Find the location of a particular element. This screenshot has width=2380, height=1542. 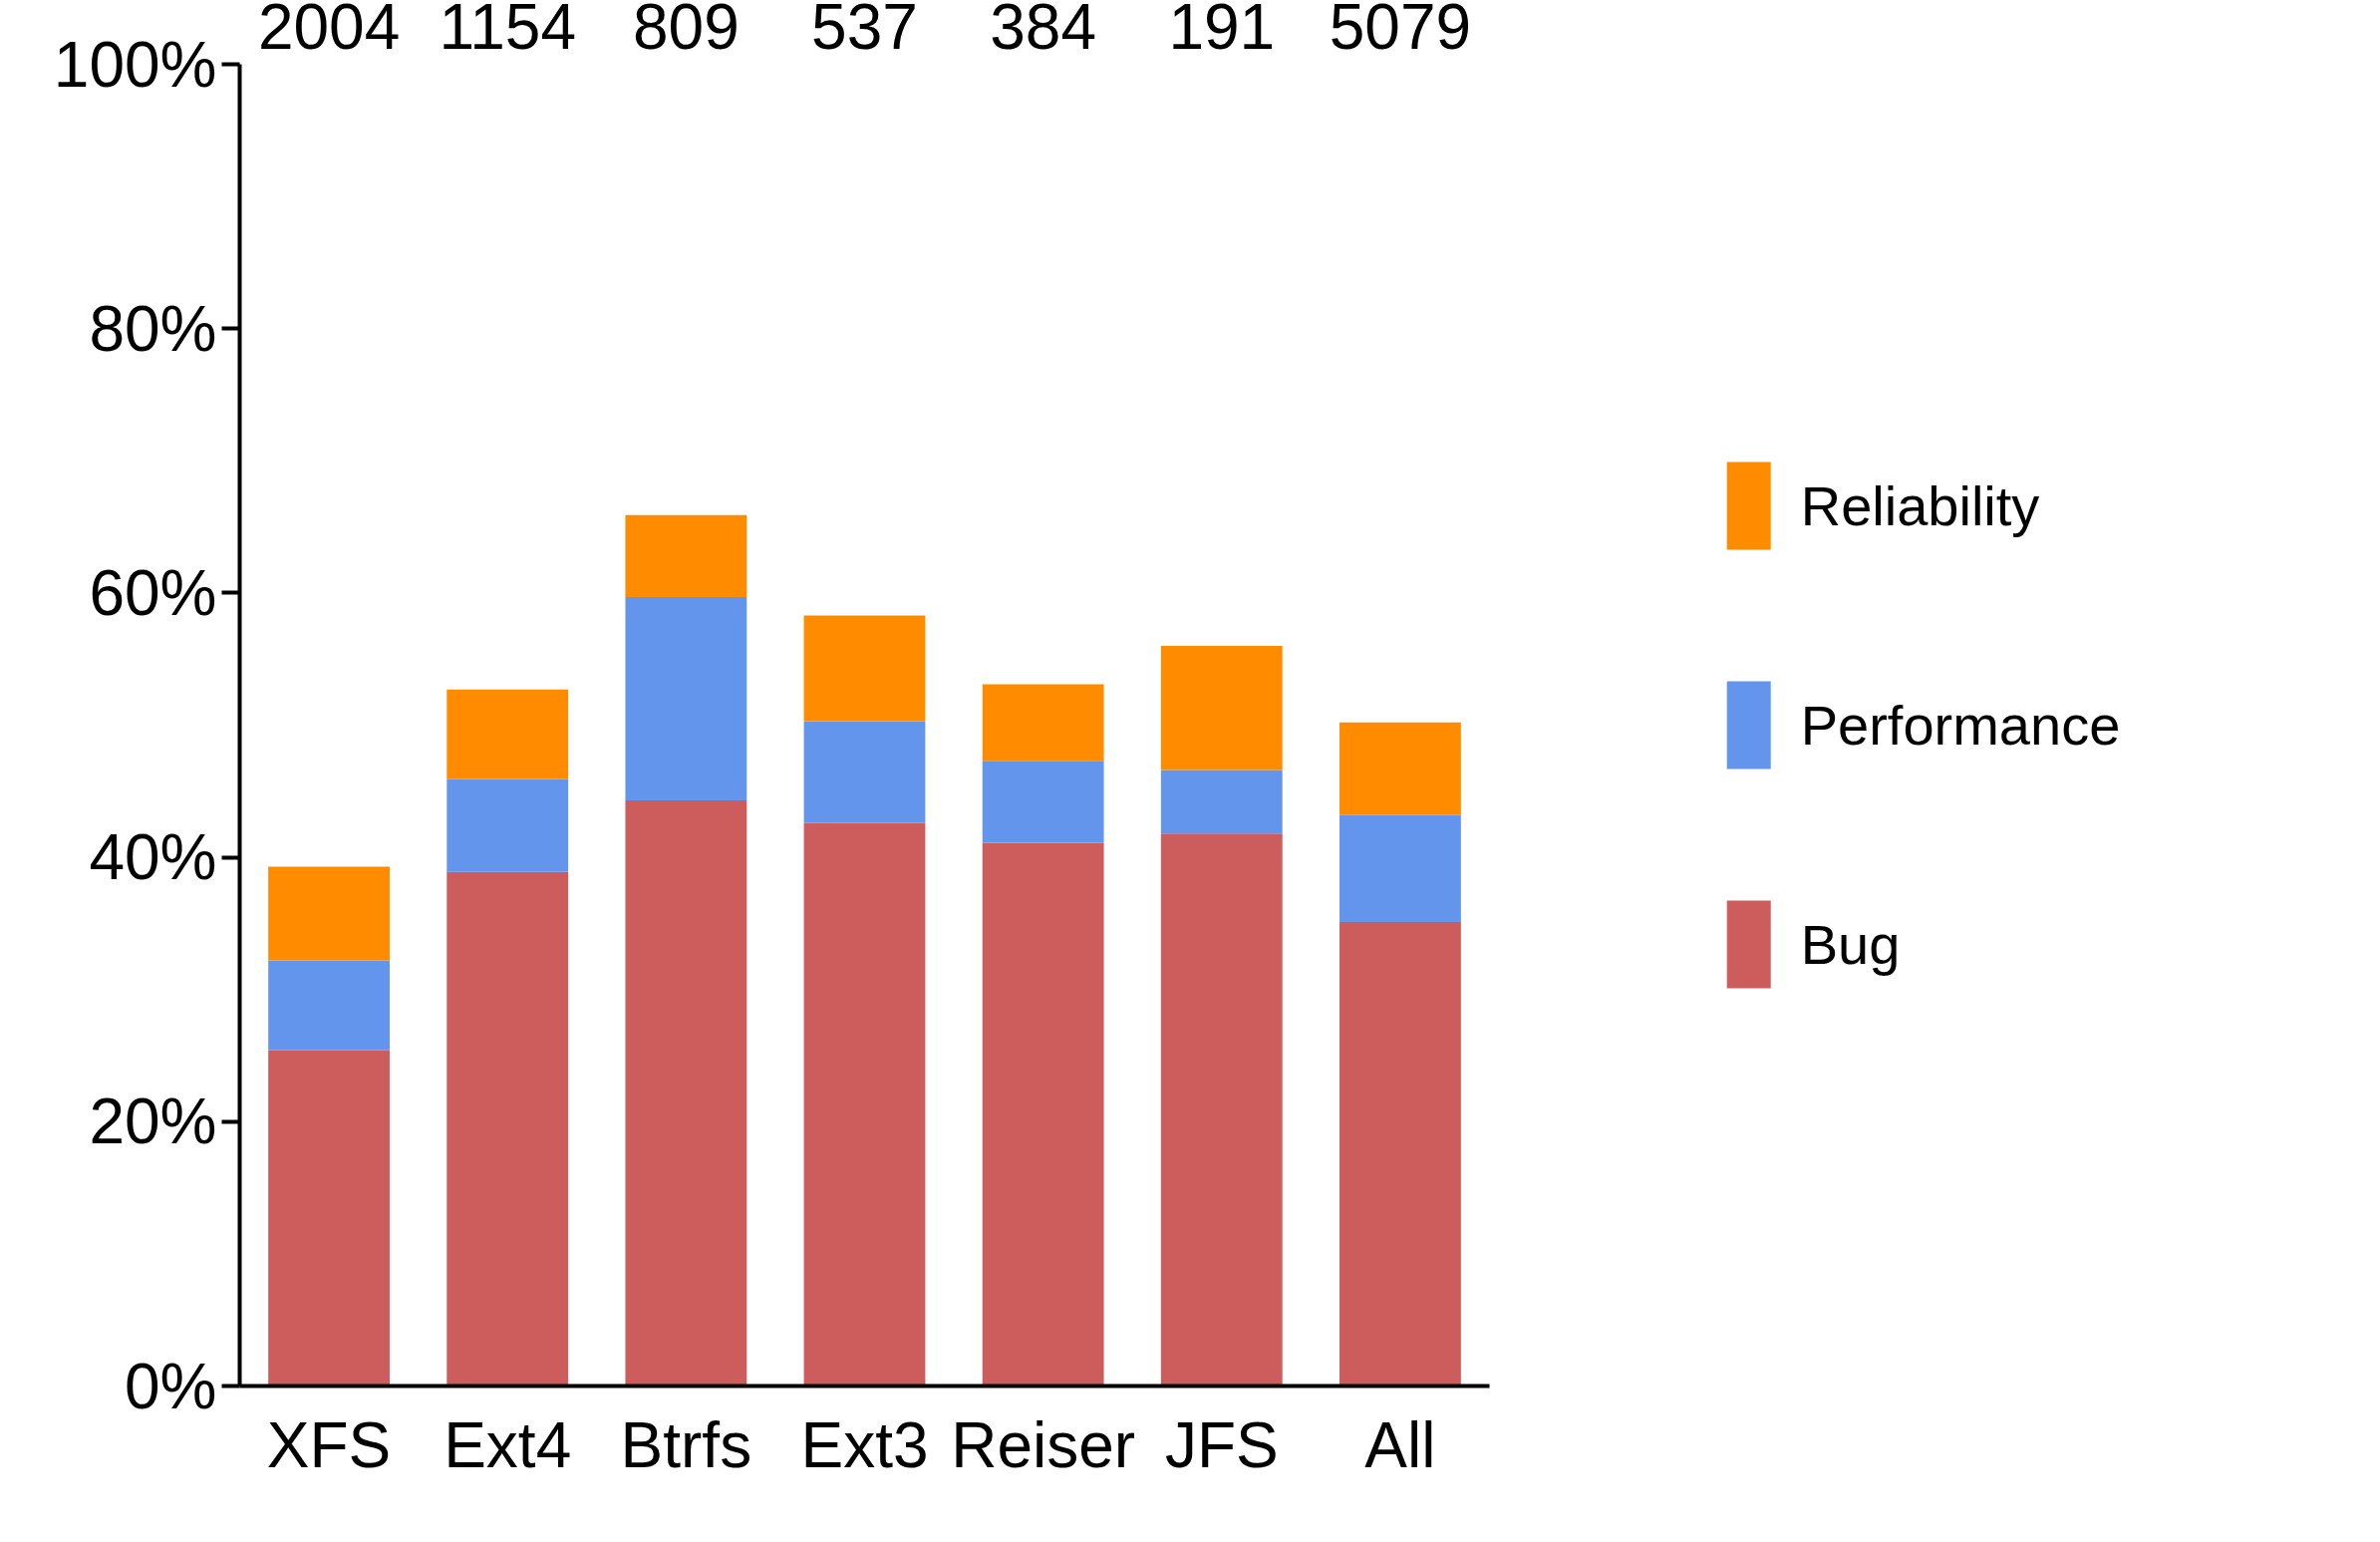

x-tick-label: Ext3 is located at coordinates (864, 1444).